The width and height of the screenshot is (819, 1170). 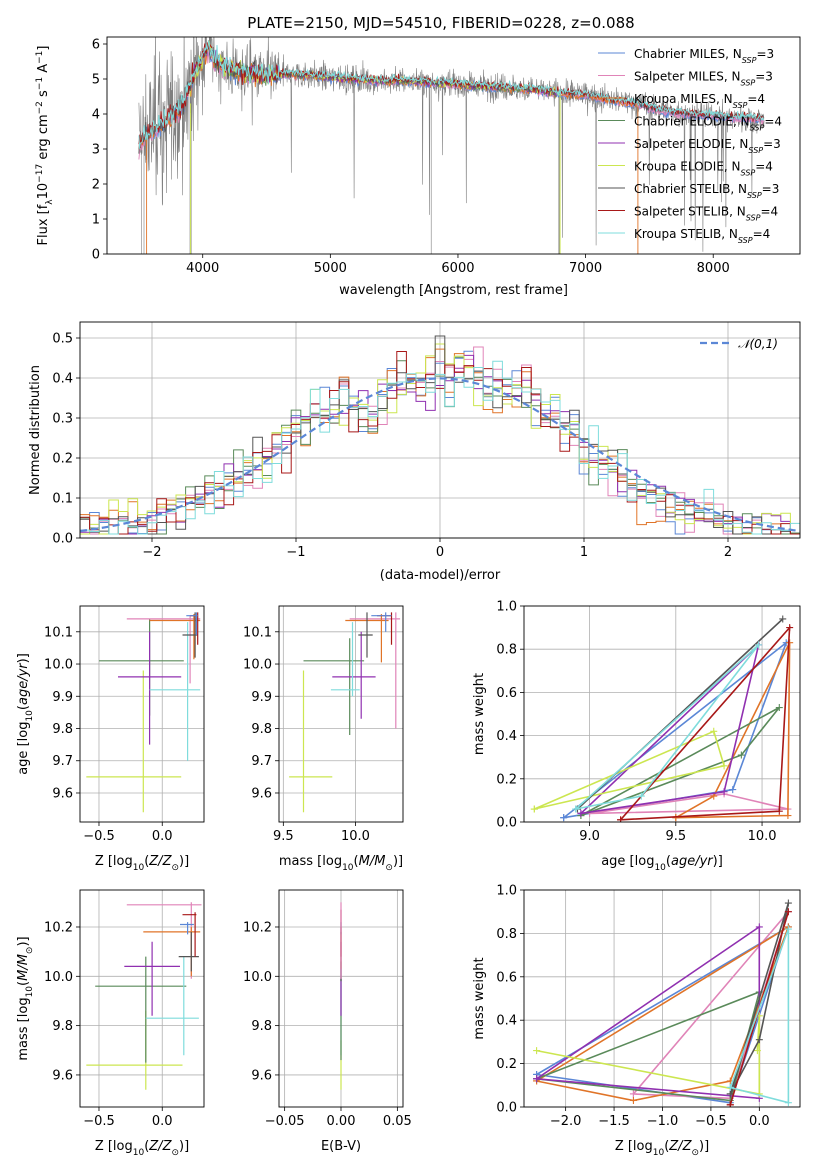 What do you see at coordinates (341, 863) in the screenshot?
I see `x-axis-label: mass [log10(M/M⊙)]` at bounding box center [341, 863].